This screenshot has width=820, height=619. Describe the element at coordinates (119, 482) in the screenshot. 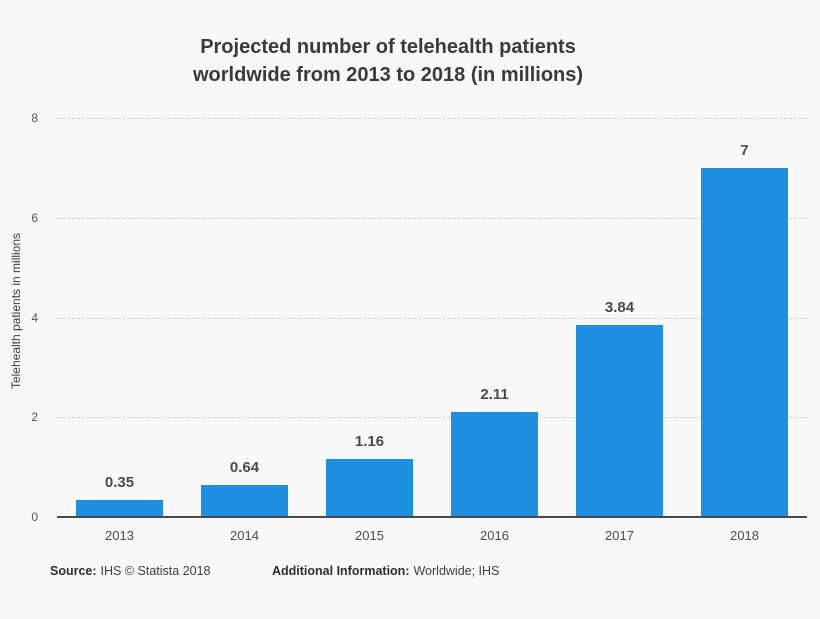

I see `bar-value-label-2013: 0.35` at that location.